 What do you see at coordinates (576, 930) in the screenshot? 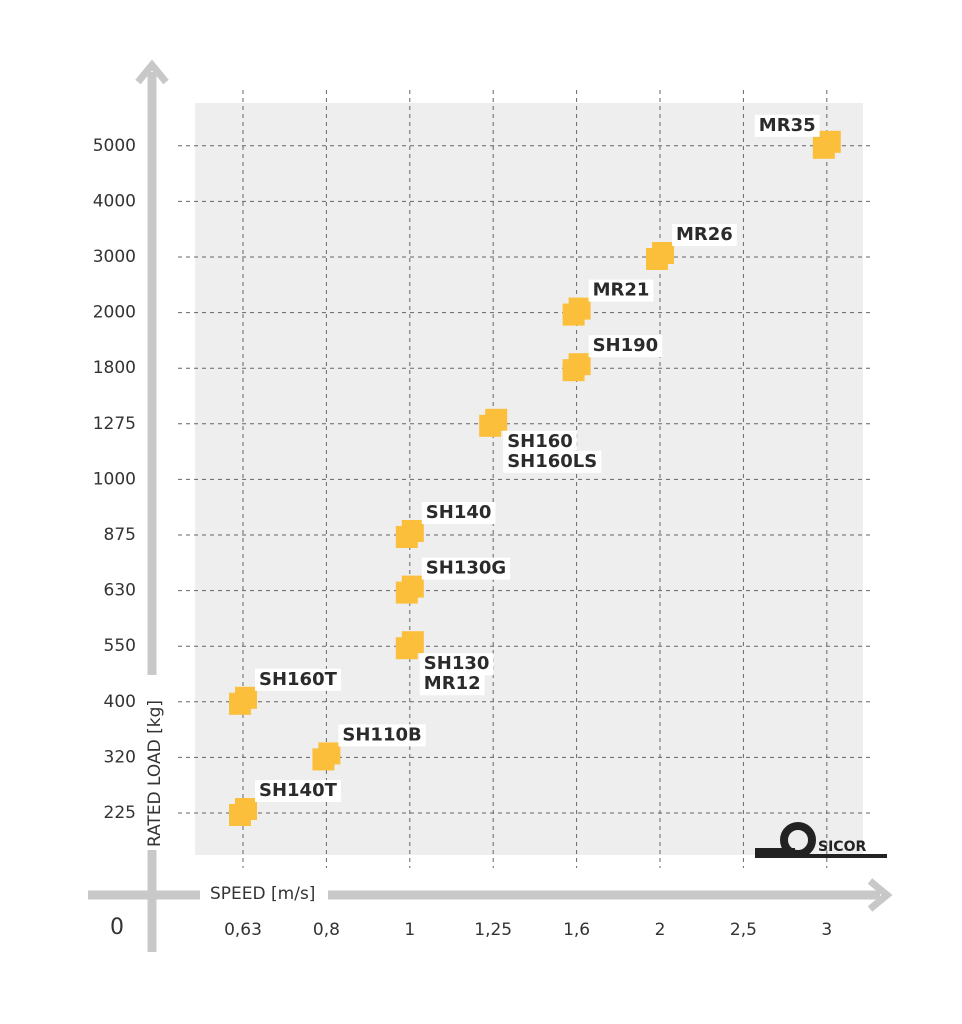
I see `x-tick-label: 1,6` at bounding box center [576, 930].